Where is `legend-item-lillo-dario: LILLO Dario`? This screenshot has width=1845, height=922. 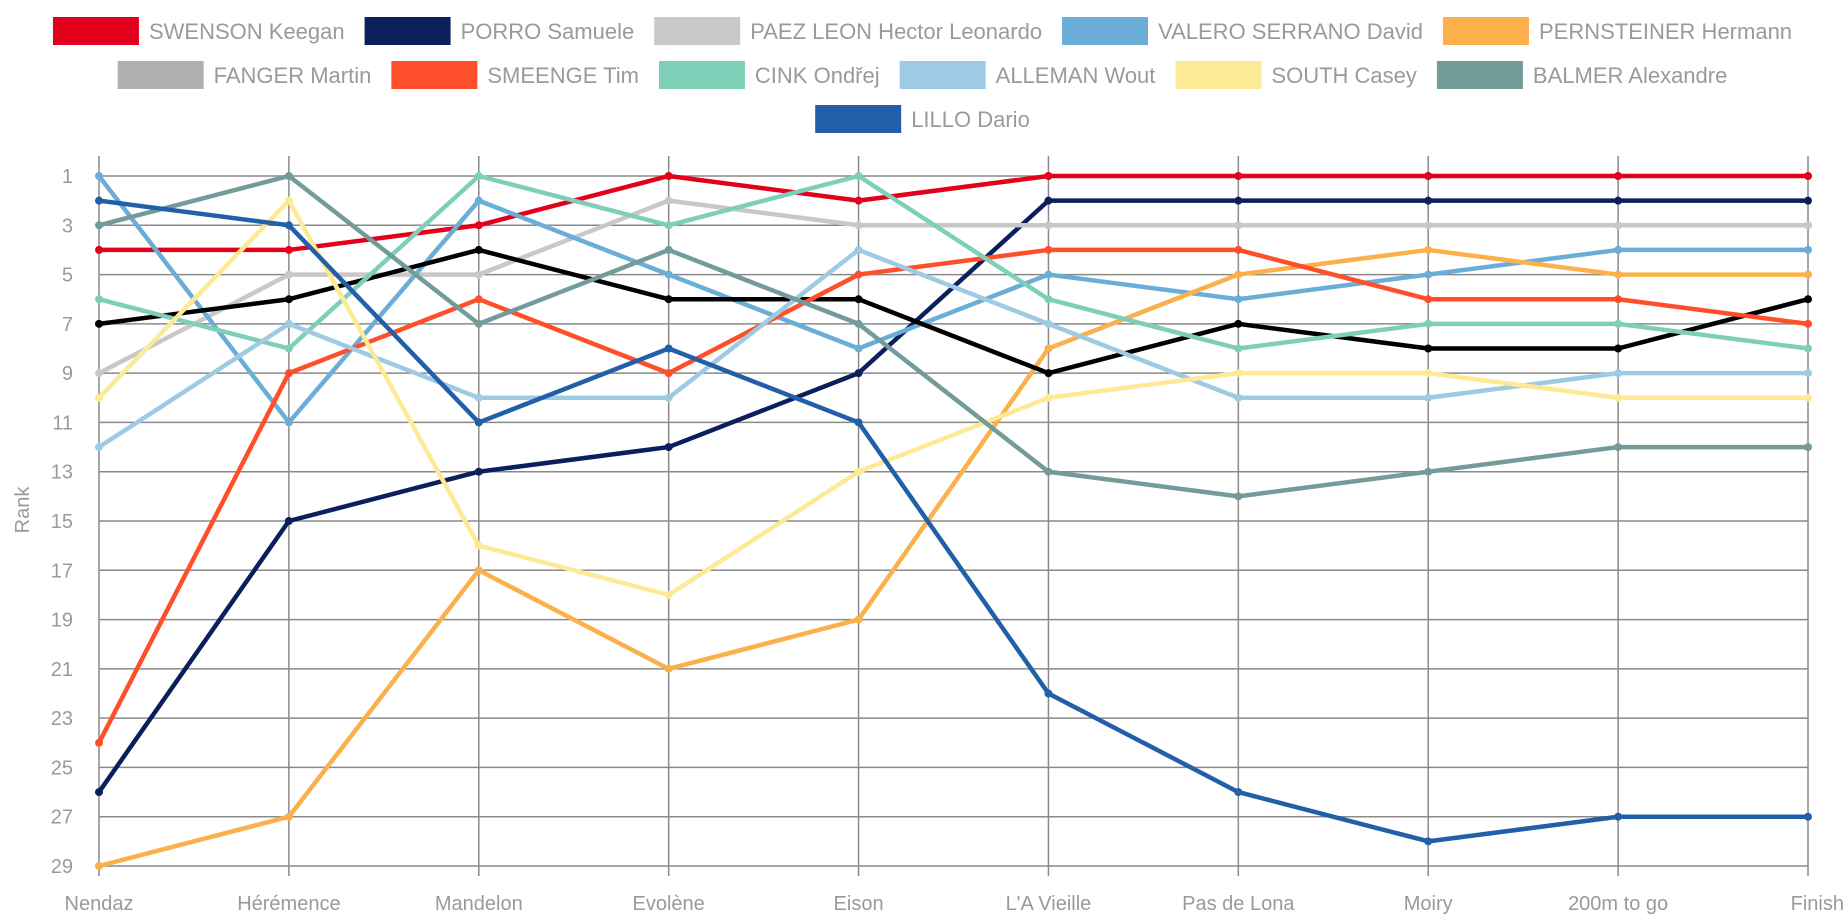 legend-item-lillo-dario: LILLO Dario is located at coordinates (922, 119).